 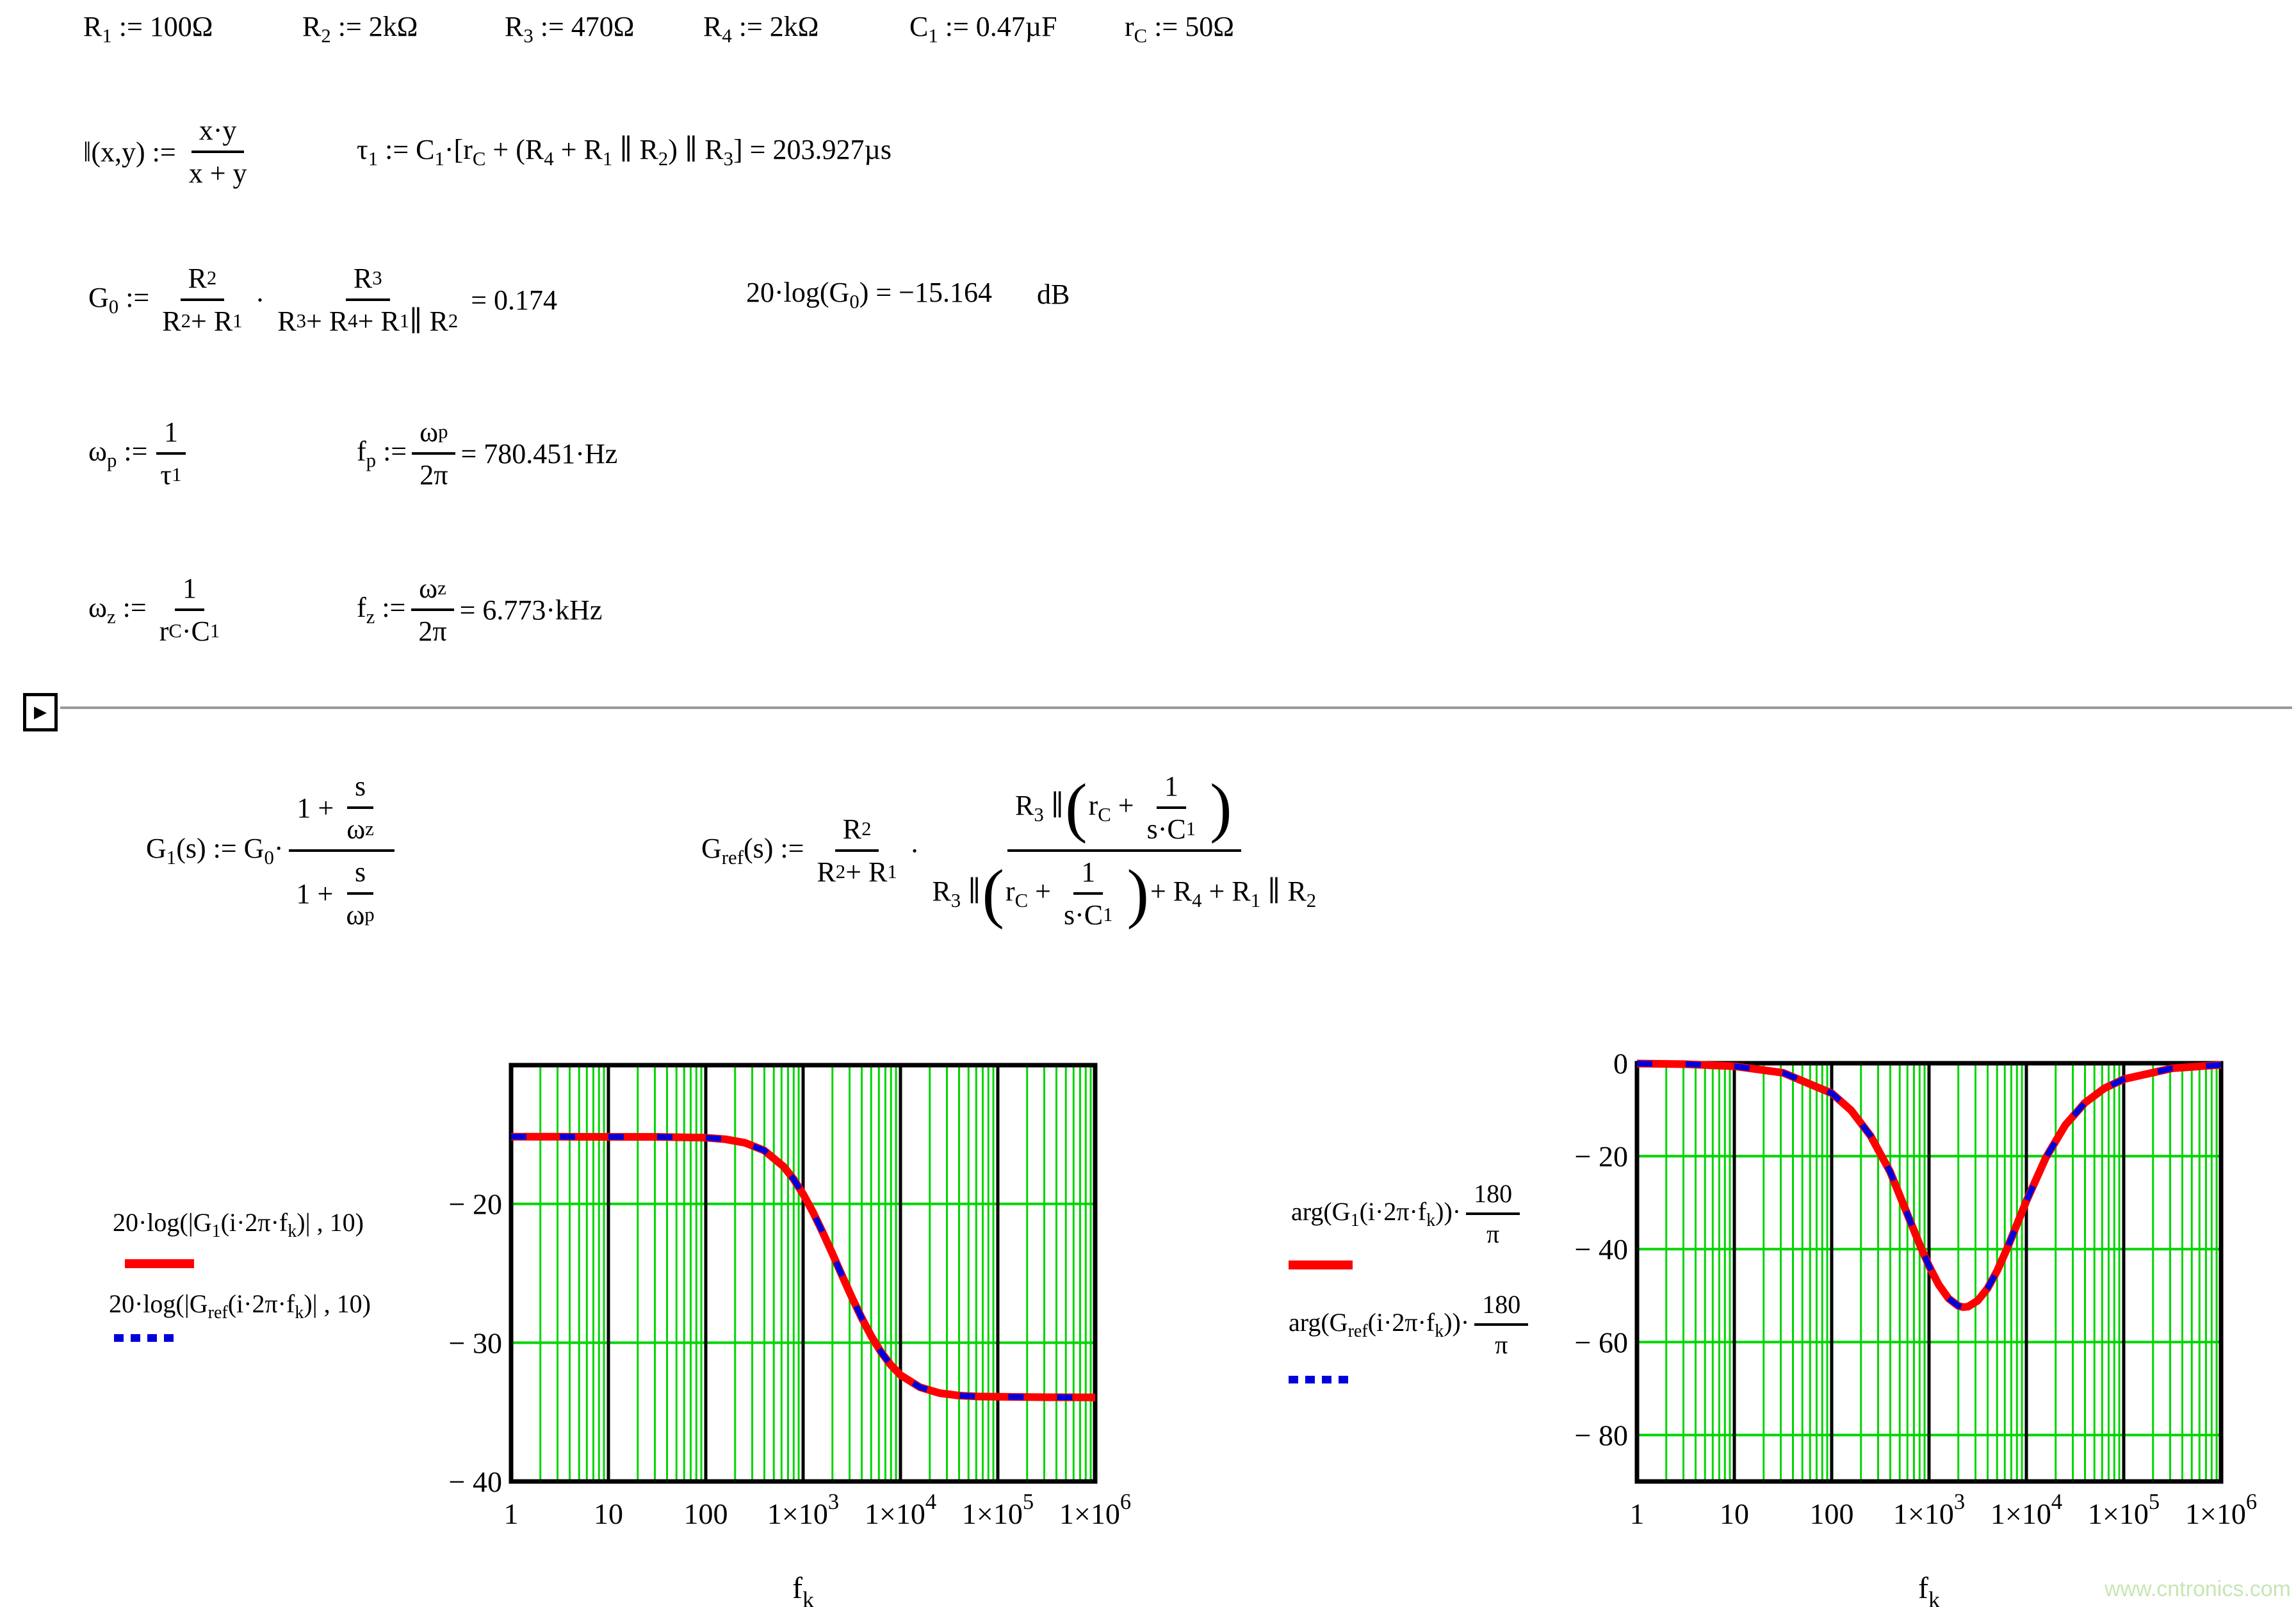 I want to click on definition-r4: R4 := 2kΩ, so click(x=761, y=29).